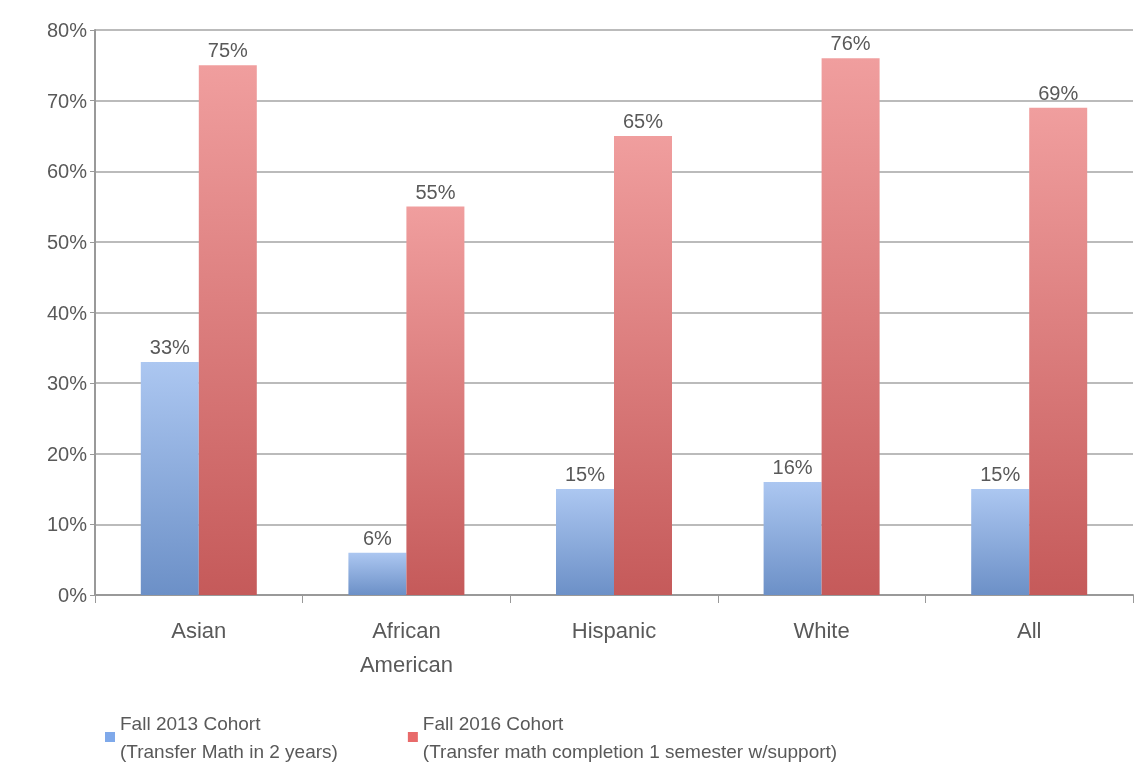  I want to click on y-tick-label: 70%, so click(67, 100).